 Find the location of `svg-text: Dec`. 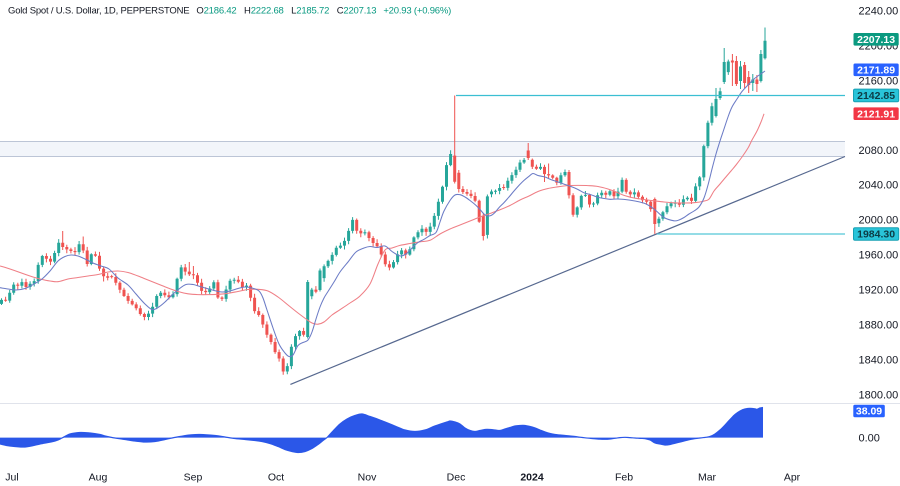

svg-text: Dec is located at coordinates (456, 478).